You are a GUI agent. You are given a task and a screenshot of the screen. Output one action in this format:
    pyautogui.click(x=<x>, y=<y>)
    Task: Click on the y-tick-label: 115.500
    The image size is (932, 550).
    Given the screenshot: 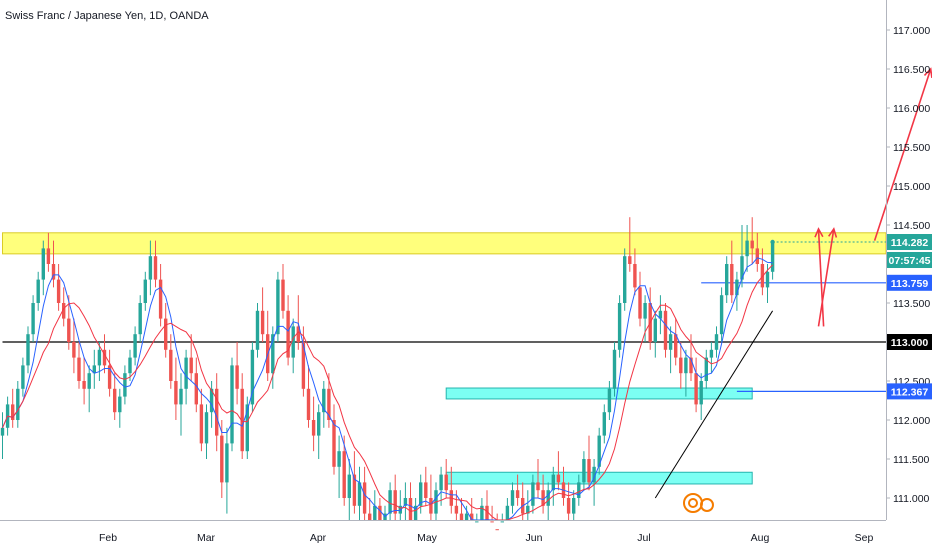 What is the action you would take?
    pyautogui.click(x=911, y=148)
    